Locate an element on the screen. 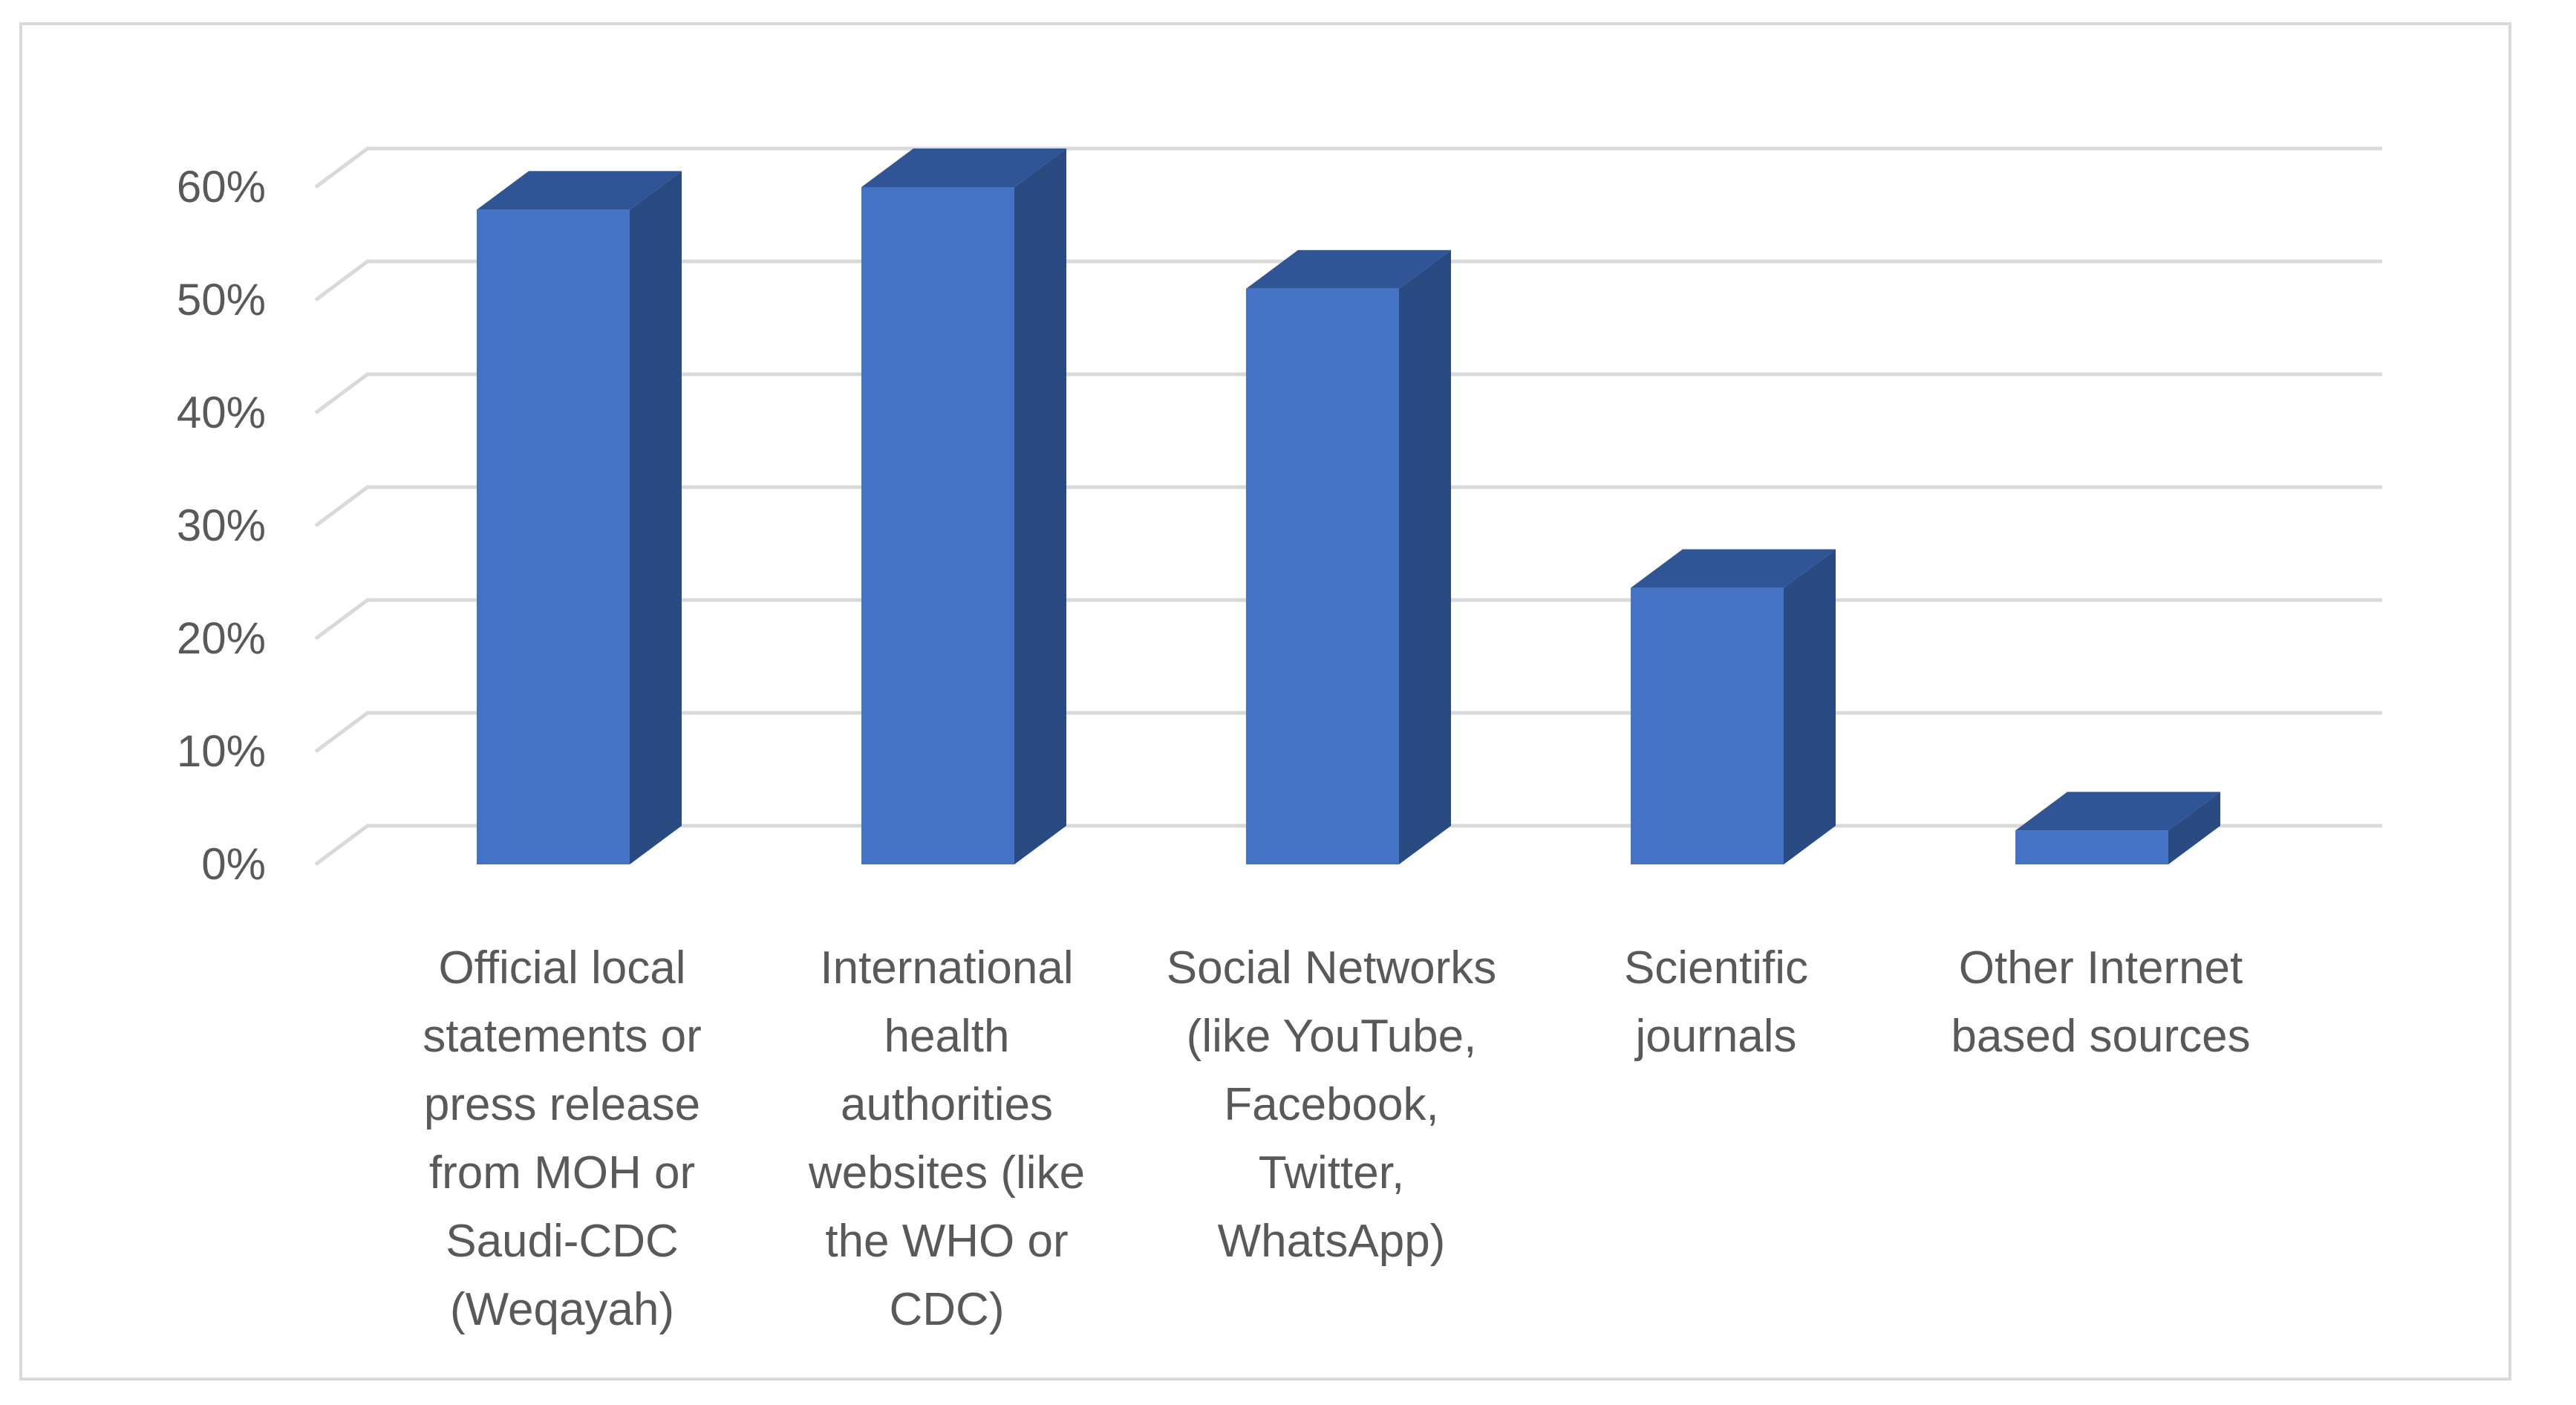 The image size is (2576, 1405). x-category-label: Scientific journals is located at coordinates (1716, 1002).